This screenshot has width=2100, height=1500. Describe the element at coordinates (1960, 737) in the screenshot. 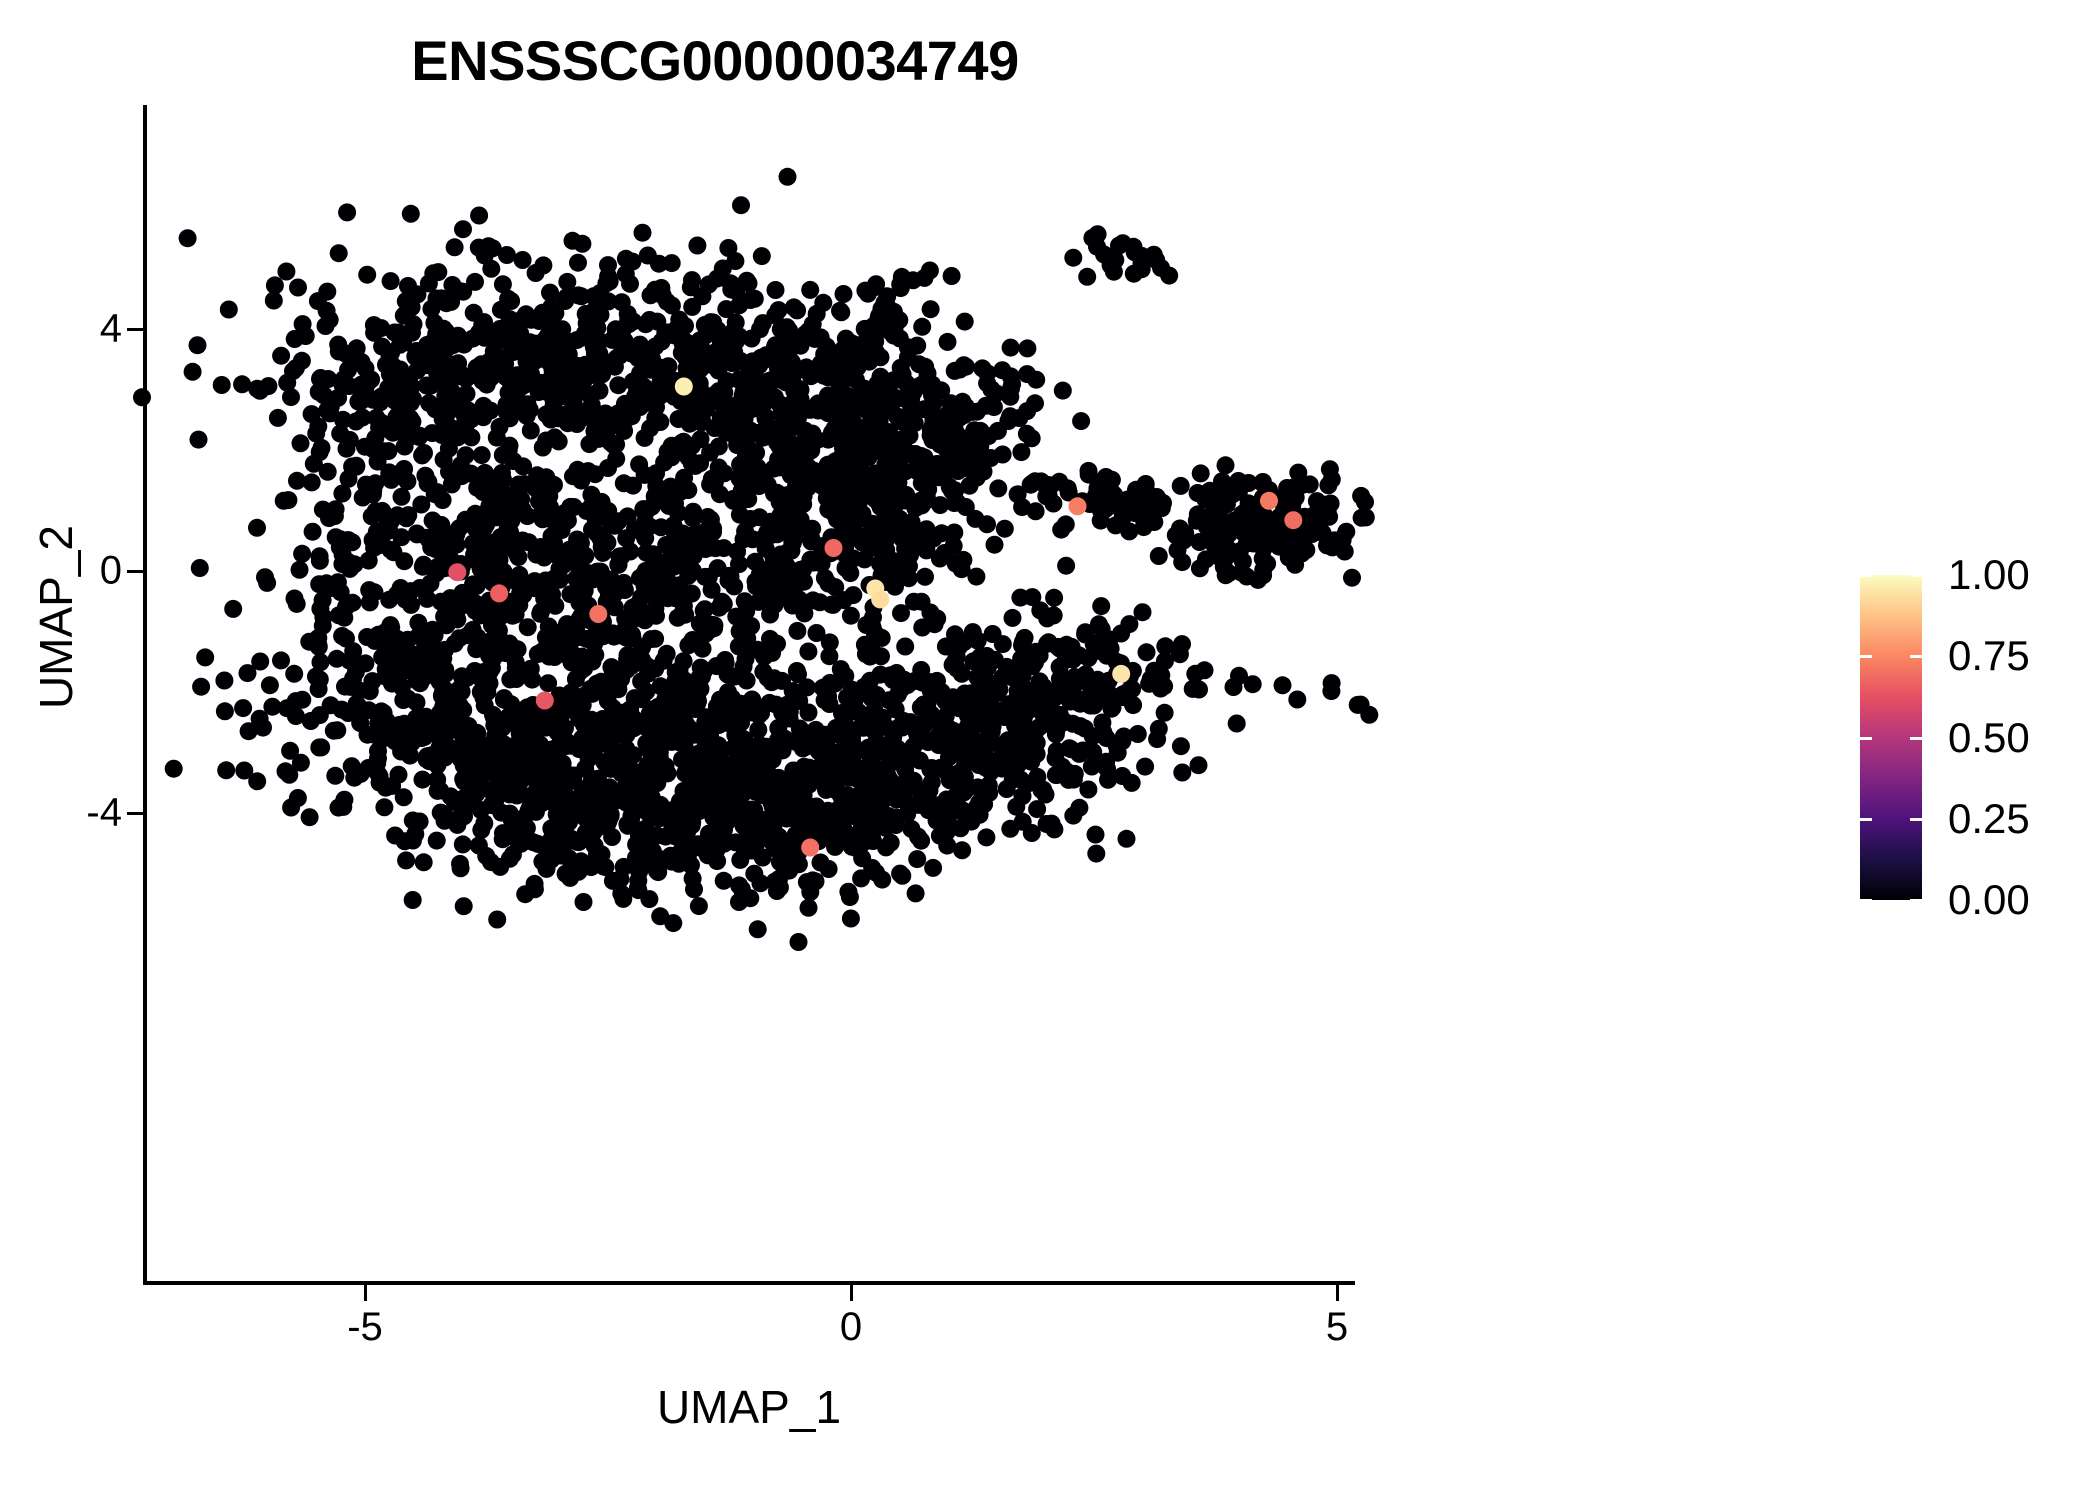

I see `color-legend: 1.00 0.75 0.50 0.25 0.00` at that location.